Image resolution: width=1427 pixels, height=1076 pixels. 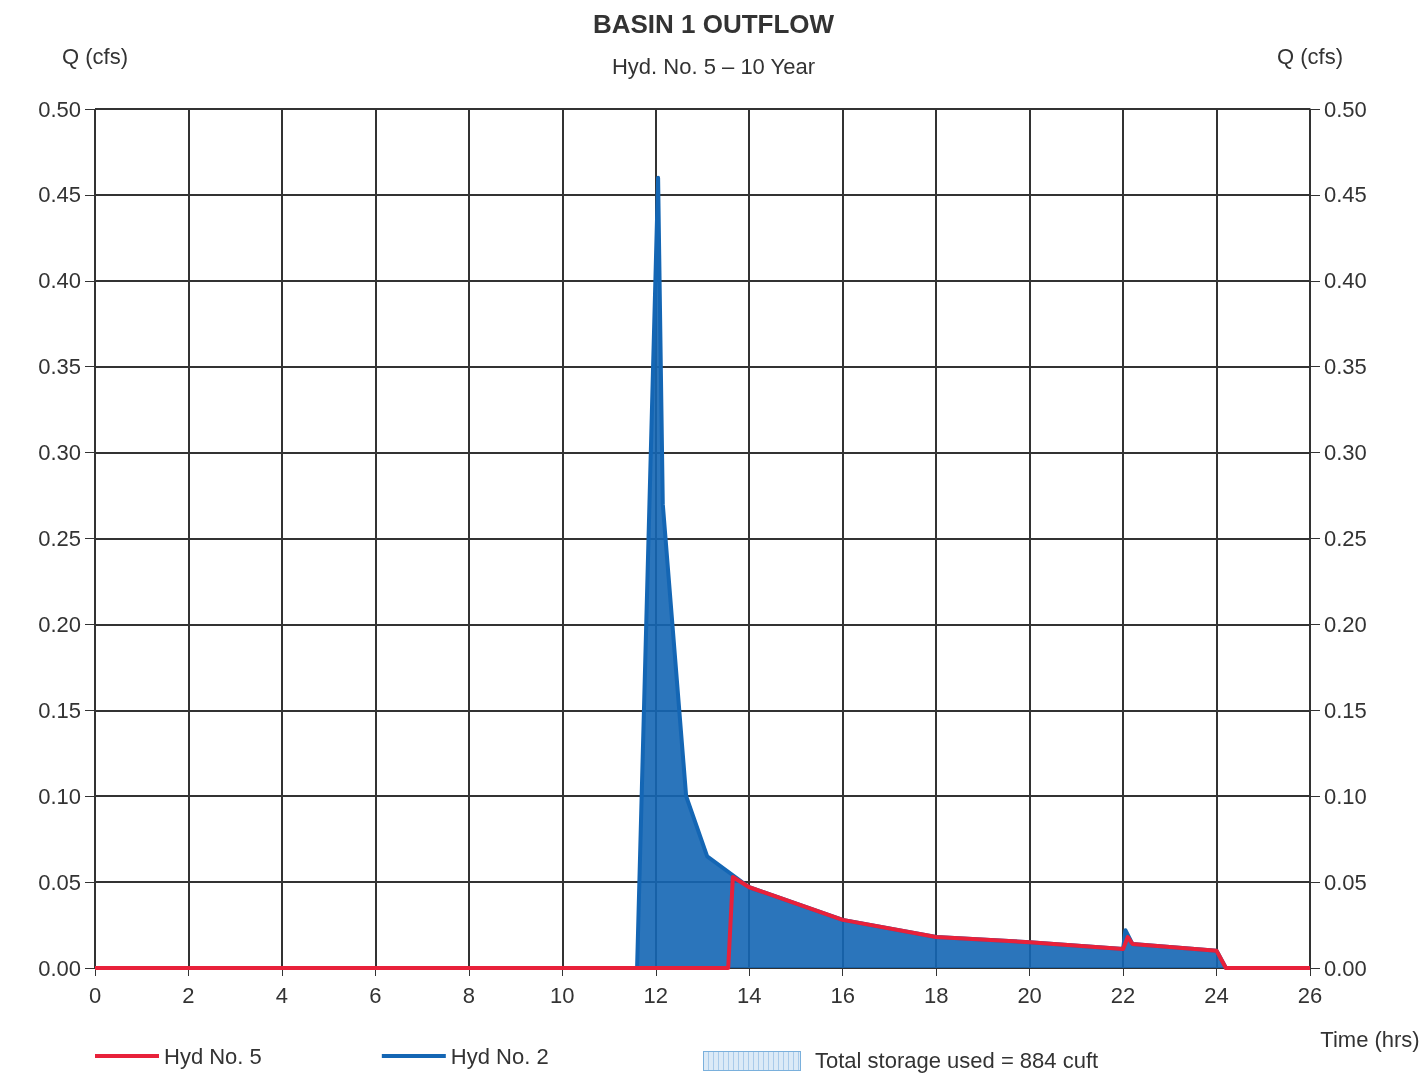 I want to click on x-tick-label: 8, so click(x=468, y=995).